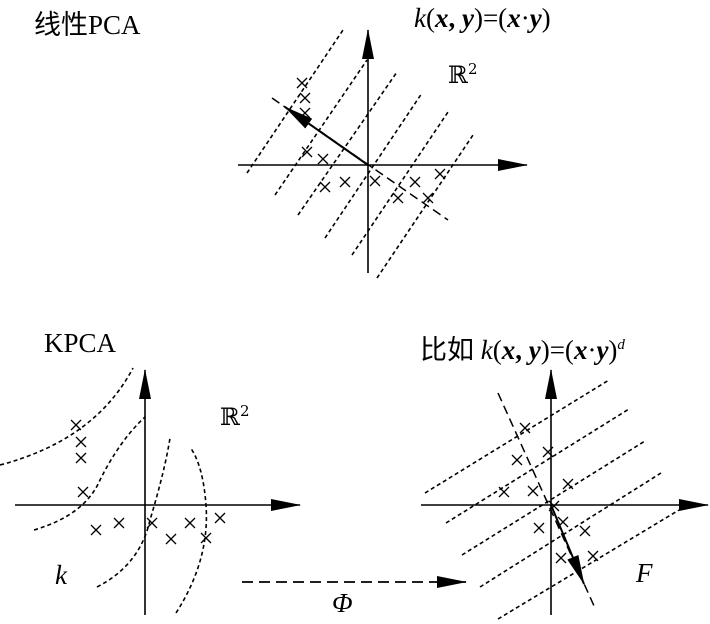  Describe the element at coordinates (644, 573) in the screenshot. I see `feature-space-label: F` at that location.